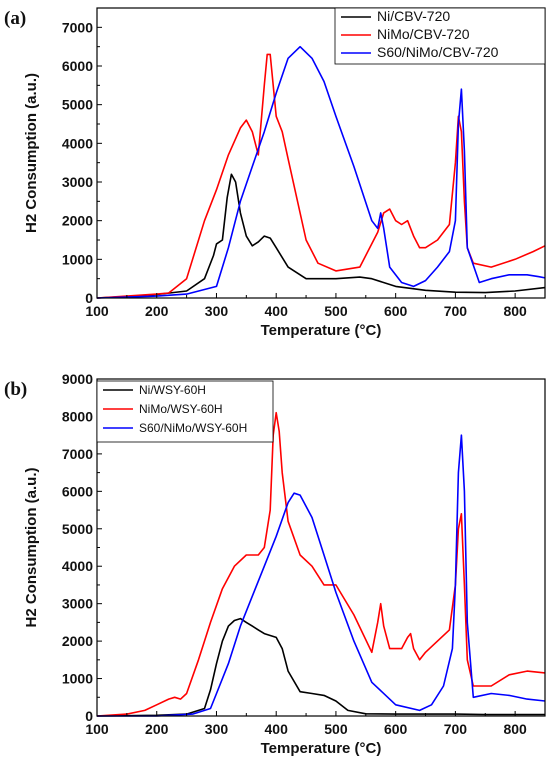 The image size is (550, 777). What do you see at coordinates (77, 379) in the screenshot?
I see `y-tick-label: 9000` at bounding box center [77, 379].